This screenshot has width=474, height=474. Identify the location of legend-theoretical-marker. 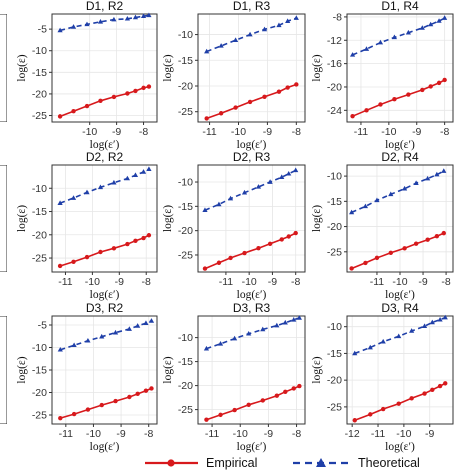
(321, 462).